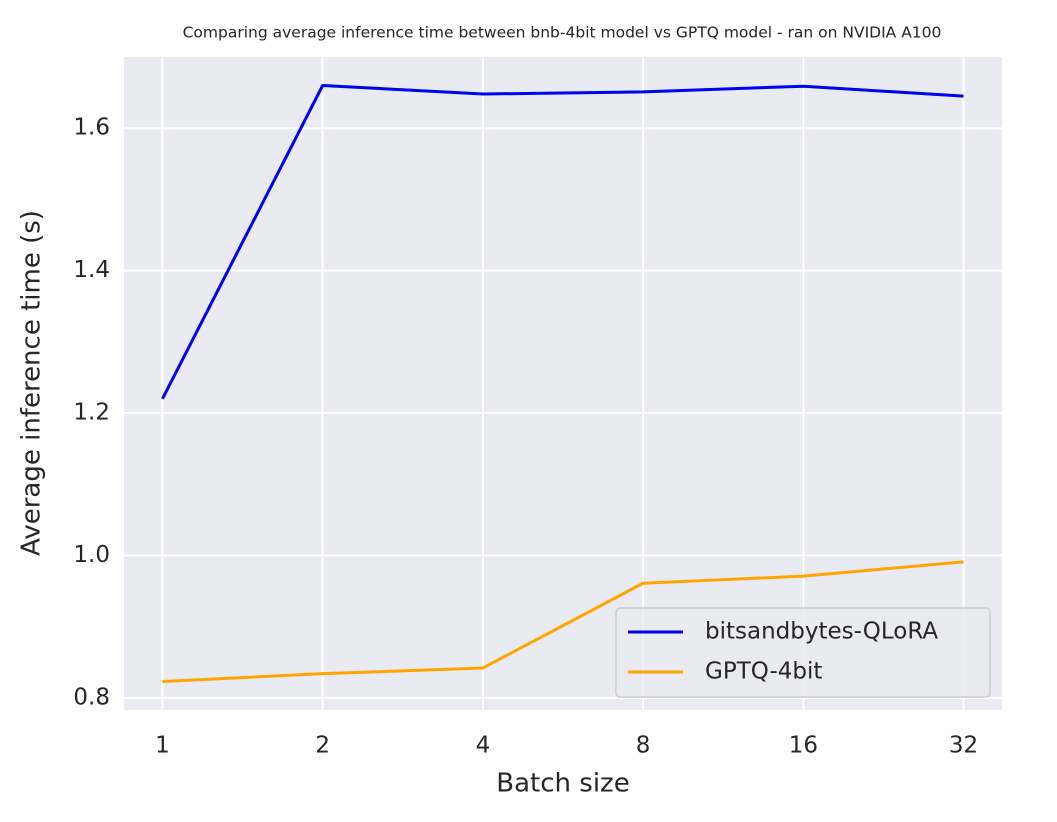  I want to click on legend-label: bitsandbytes-QLoRA, so click(821, 632).